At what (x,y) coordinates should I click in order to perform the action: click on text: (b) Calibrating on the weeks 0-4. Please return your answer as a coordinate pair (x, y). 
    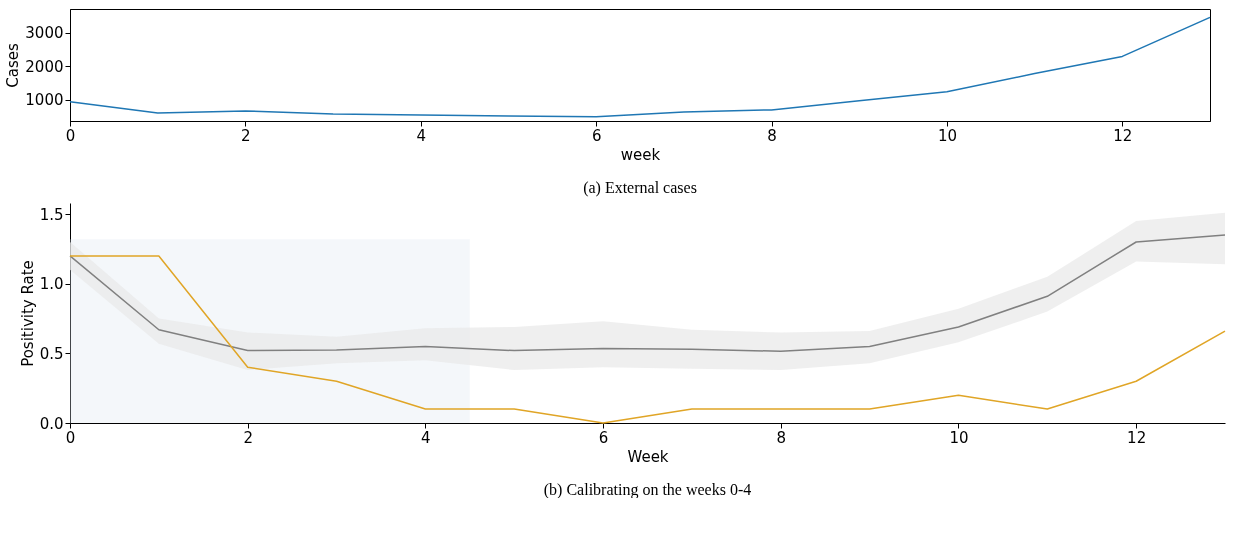
    Looking at the image, I should click on (647, 490).